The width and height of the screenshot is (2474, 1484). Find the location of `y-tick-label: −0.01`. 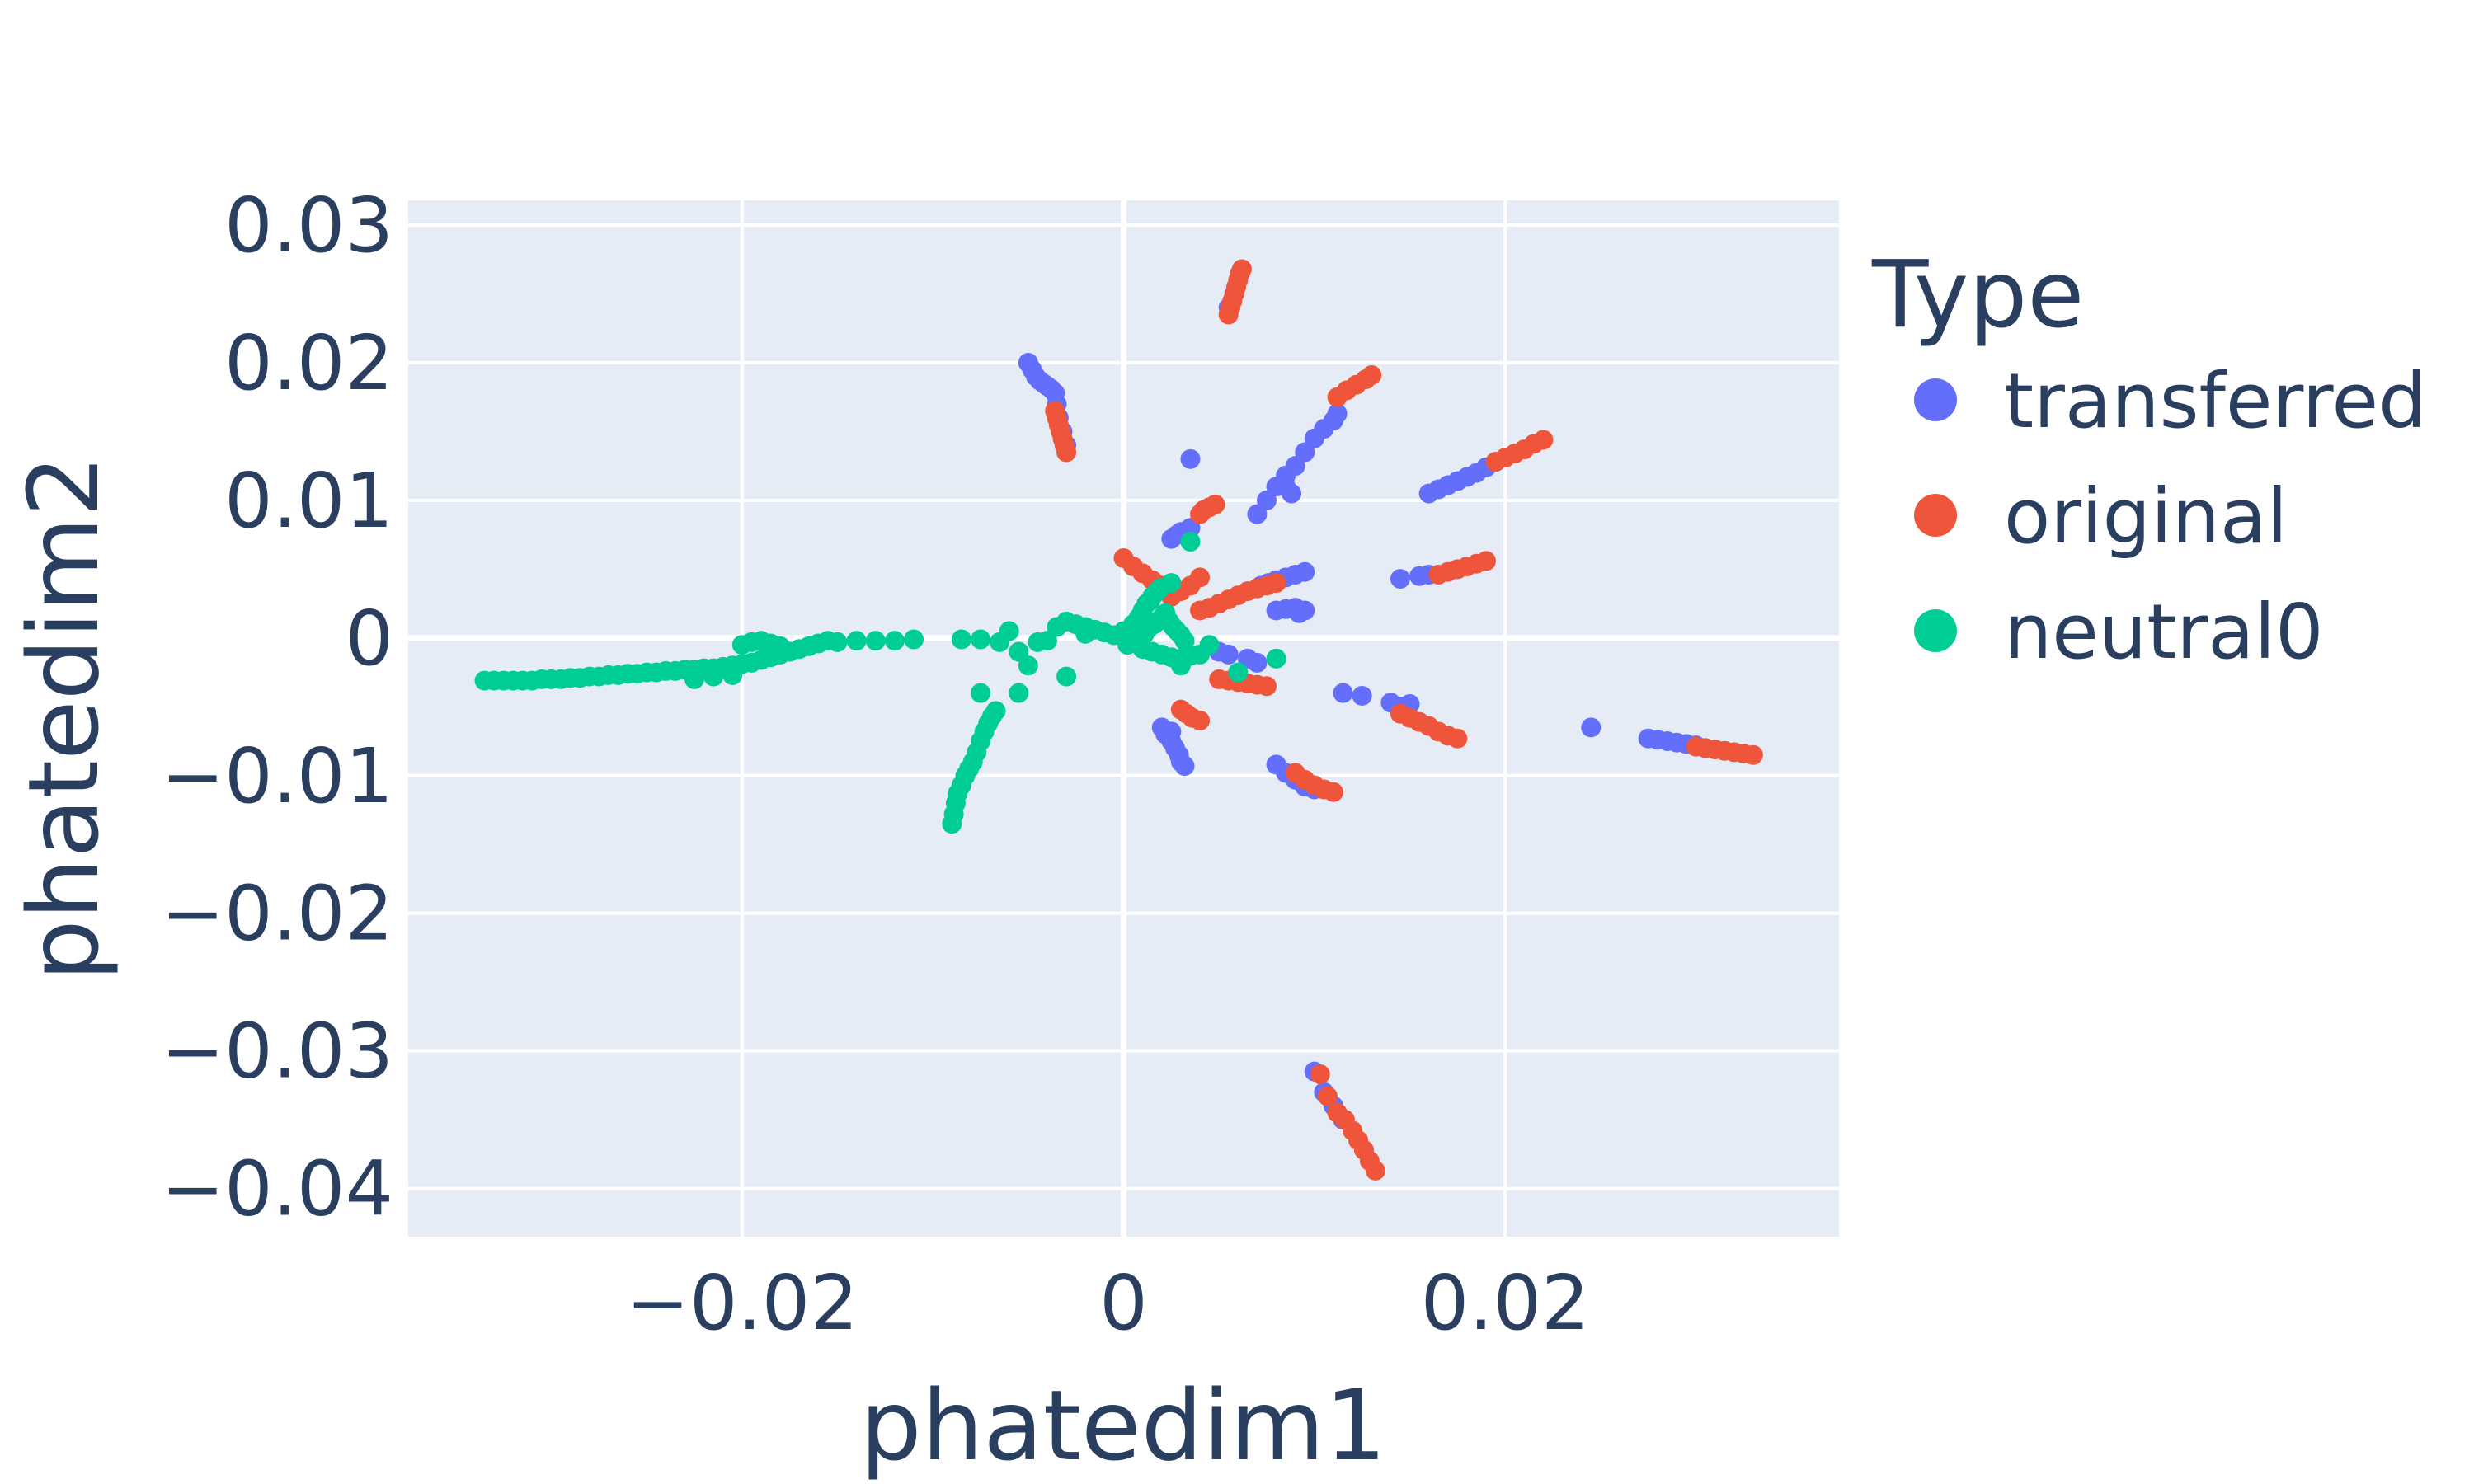

y-tick-label: −0.01 is located at coordinates (277, 776).